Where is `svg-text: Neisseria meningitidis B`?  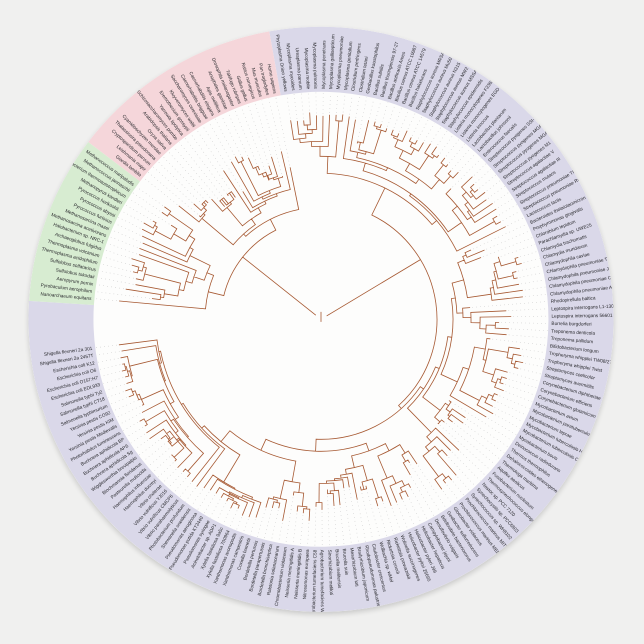 svg-text: Neisseria meningitidis B is located at coordinates (298, 574).